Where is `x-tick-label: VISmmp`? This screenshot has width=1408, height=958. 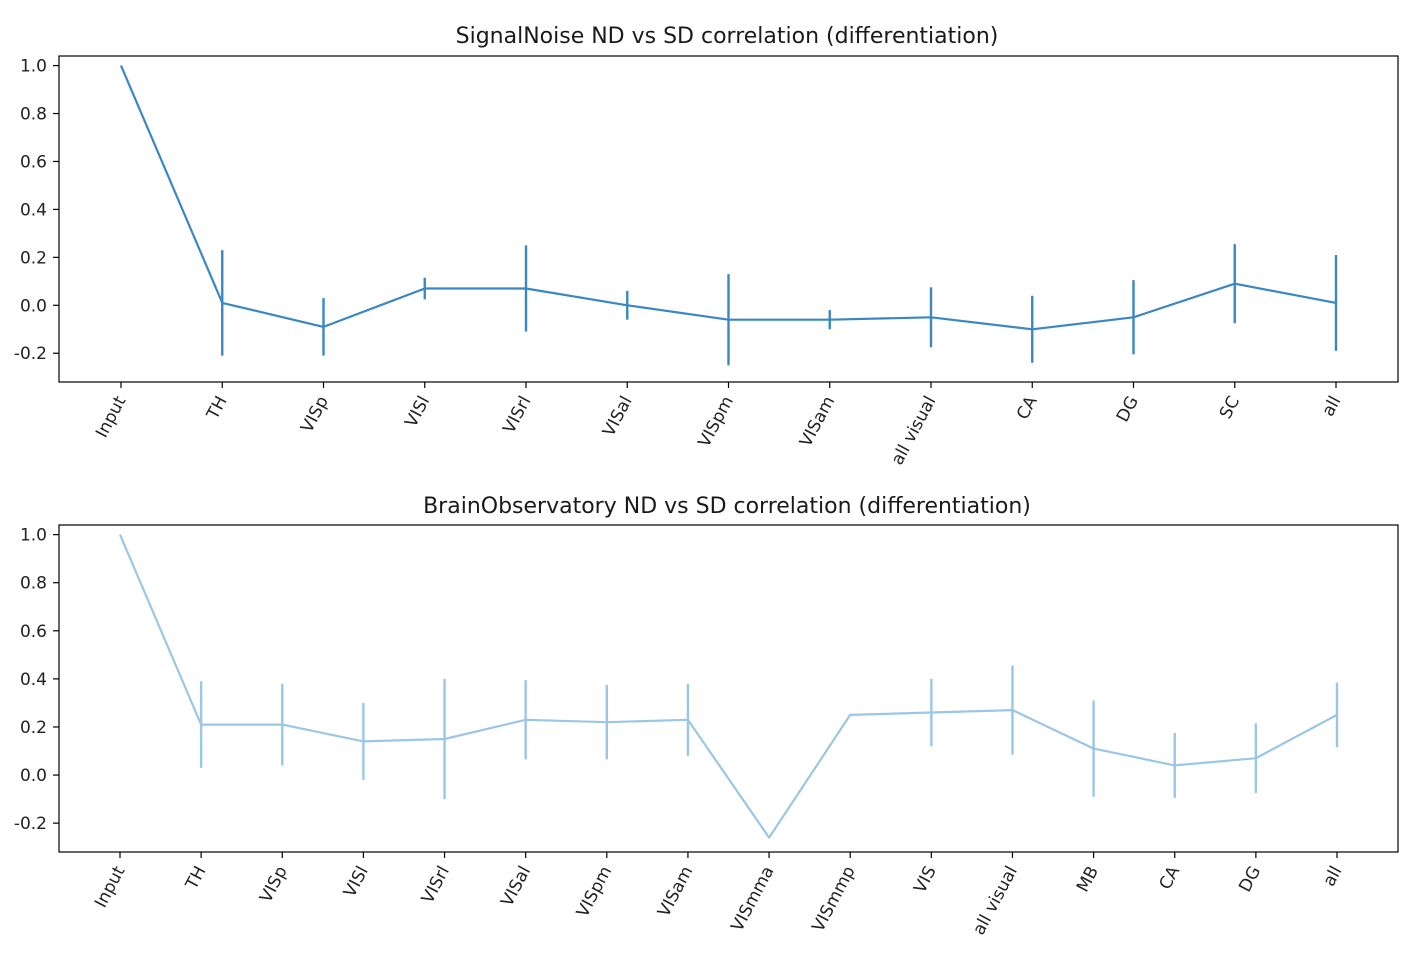
x-tick-label: VISmmp is located at coordinates (833, 899).